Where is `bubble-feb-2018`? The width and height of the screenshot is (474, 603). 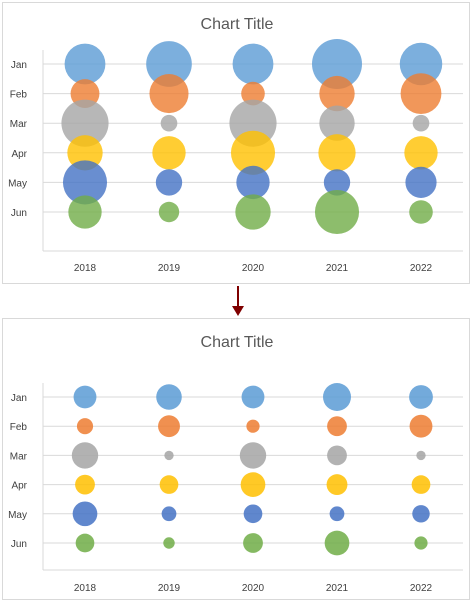 bubble-feb-2018 is located at coordinates (85, 426).